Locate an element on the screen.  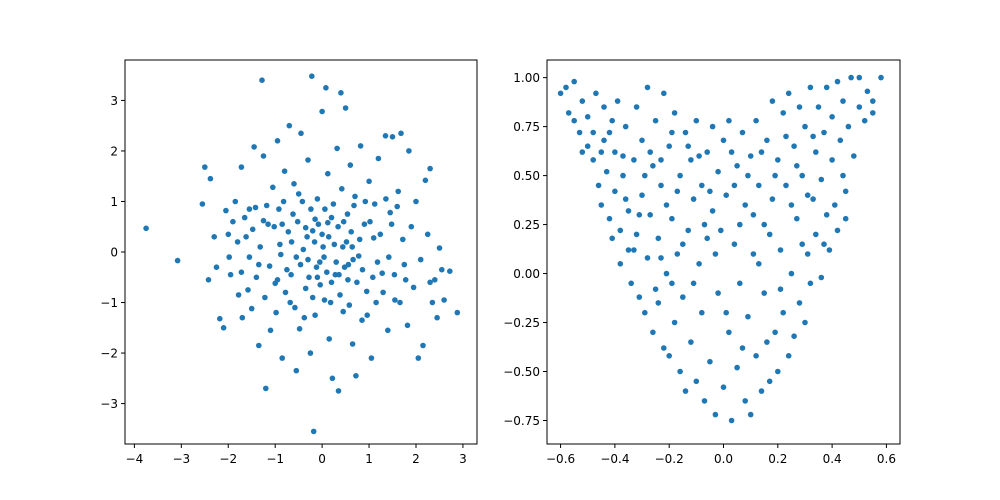
left-x-tick-label: −2 is located at coordinates (228, 459).